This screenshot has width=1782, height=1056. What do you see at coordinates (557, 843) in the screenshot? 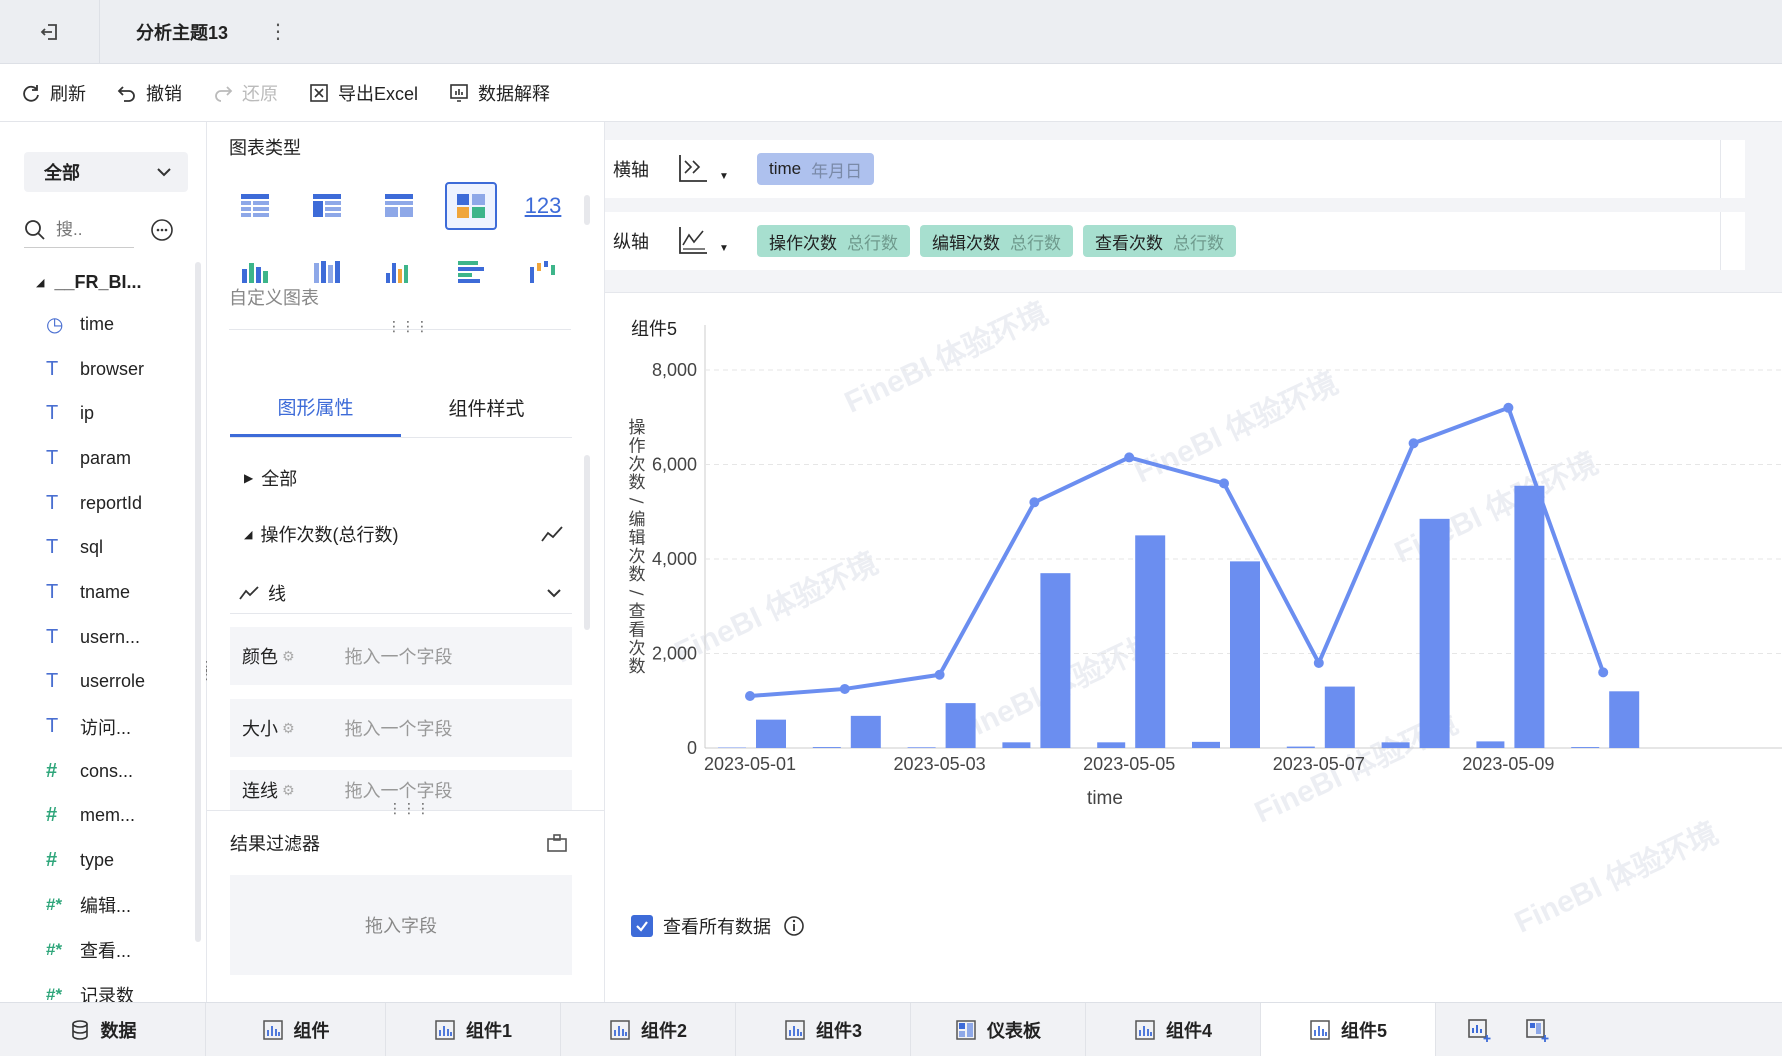
I see `filter-add-icon` at bounding box center [557, 843].